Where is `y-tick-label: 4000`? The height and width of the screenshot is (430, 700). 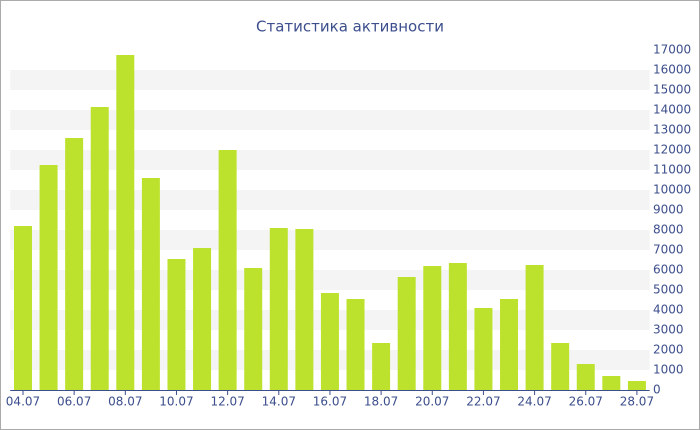
y-tick-label: 4000 is located at coordinates (668, 310).